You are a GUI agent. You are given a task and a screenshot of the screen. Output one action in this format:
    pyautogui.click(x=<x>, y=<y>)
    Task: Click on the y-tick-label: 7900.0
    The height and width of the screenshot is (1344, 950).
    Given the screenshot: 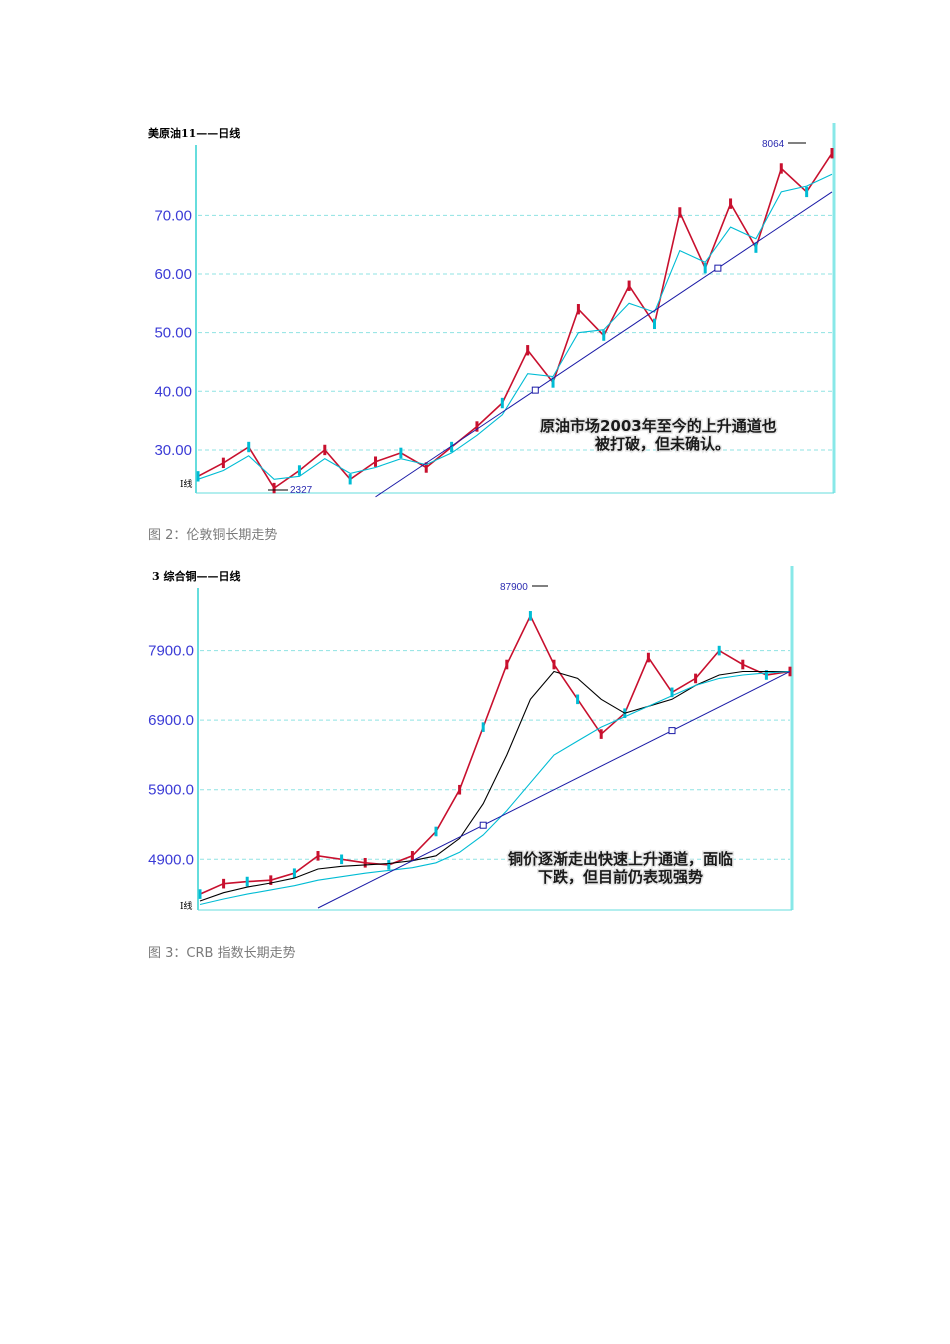 What is the action you would take?
    pyautogui.click(x=171, y=651)
    